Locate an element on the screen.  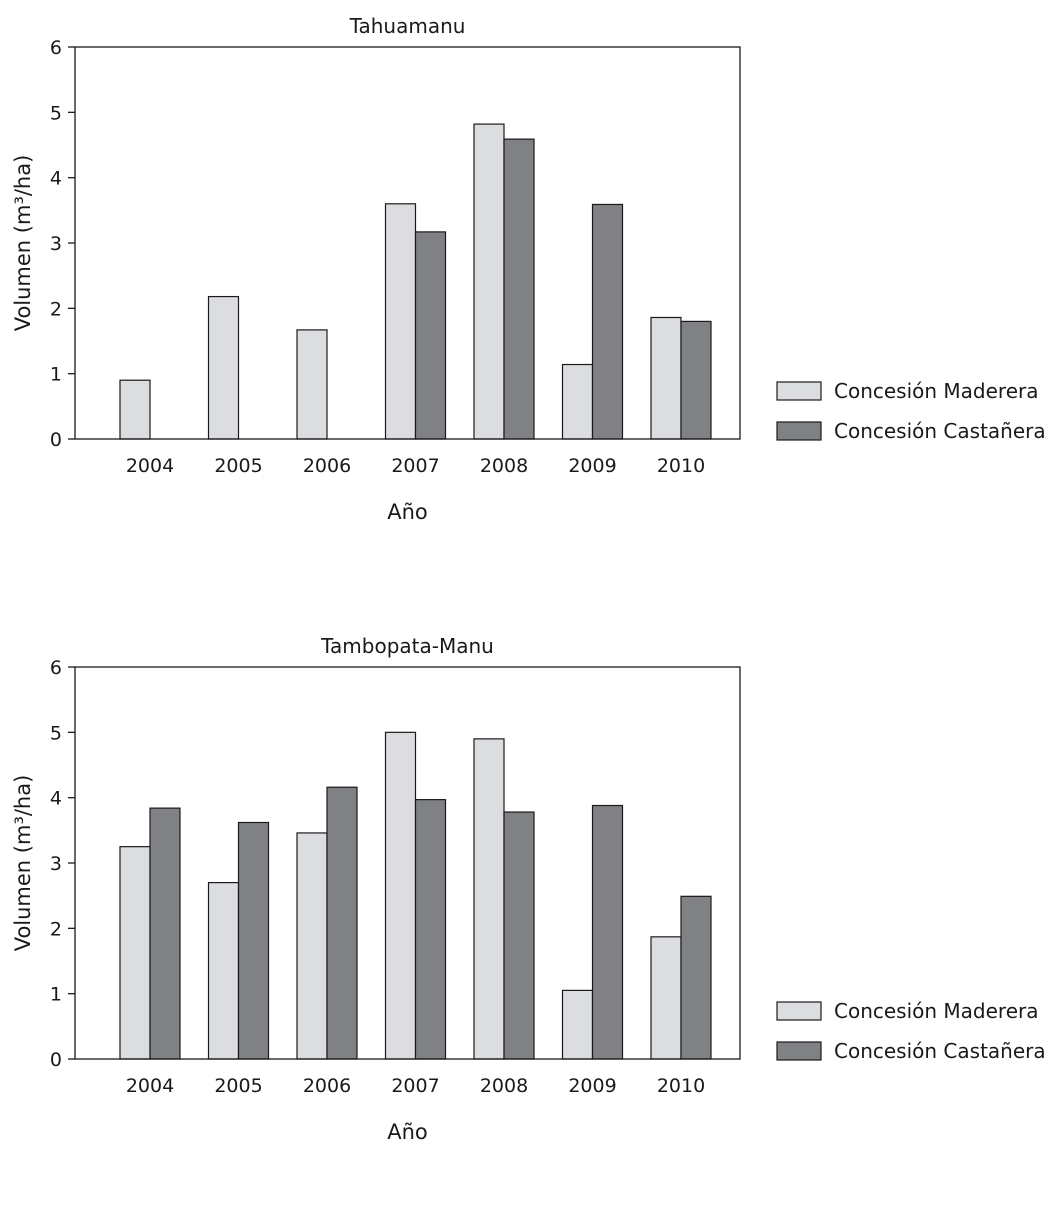
bar-castanera-2006 is located at coordinates (342, 923).